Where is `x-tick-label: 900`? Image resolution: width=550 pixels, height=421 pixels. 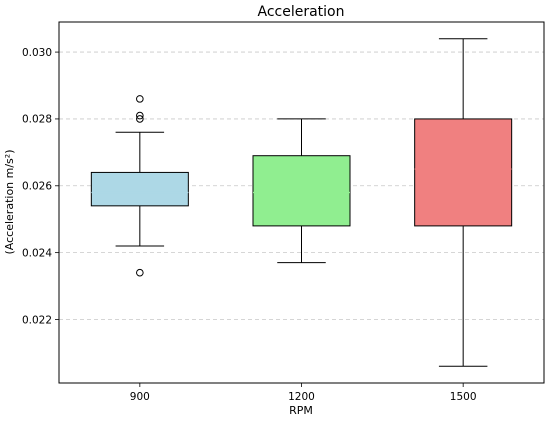
x-tick-label: 900 is located at coordinates (140, 397).